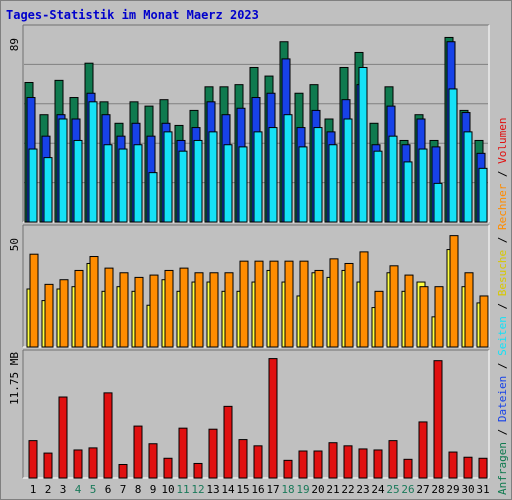 The height and width of the screenshot is (500, 512). Describe the element at coordinates (14, 378) in the screenshot. I see `y-axis-max-label: 11.75 MB` at that location.